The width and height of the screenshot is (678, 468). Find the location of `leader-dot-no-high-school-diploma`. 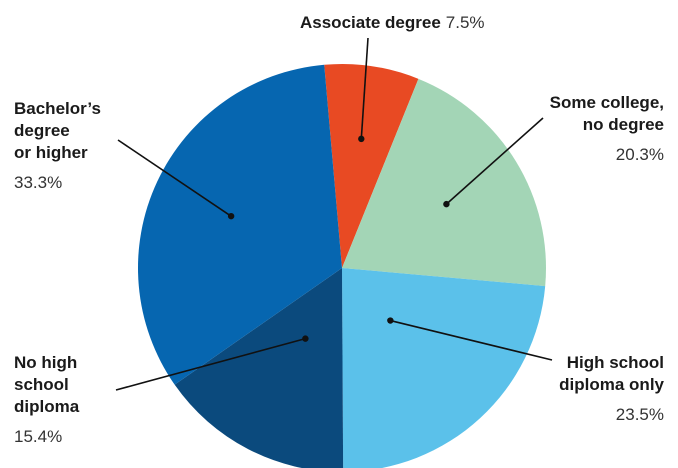

leader-dot-no-high-school-diploma is located at coordinates (305, 338).